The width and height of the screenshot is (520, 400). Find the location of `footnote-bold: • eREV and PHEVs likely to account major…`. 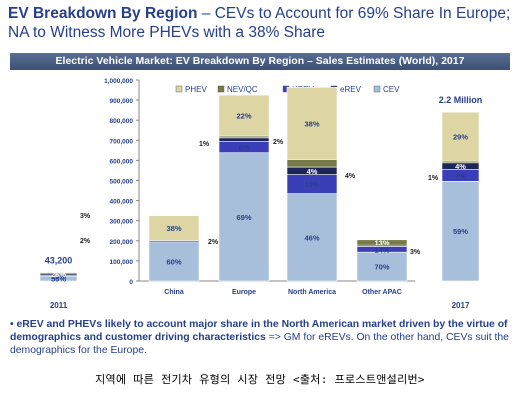

footnote-bold: • eREV and PHEVs likely to account major… is located at coordinates (259, 331).